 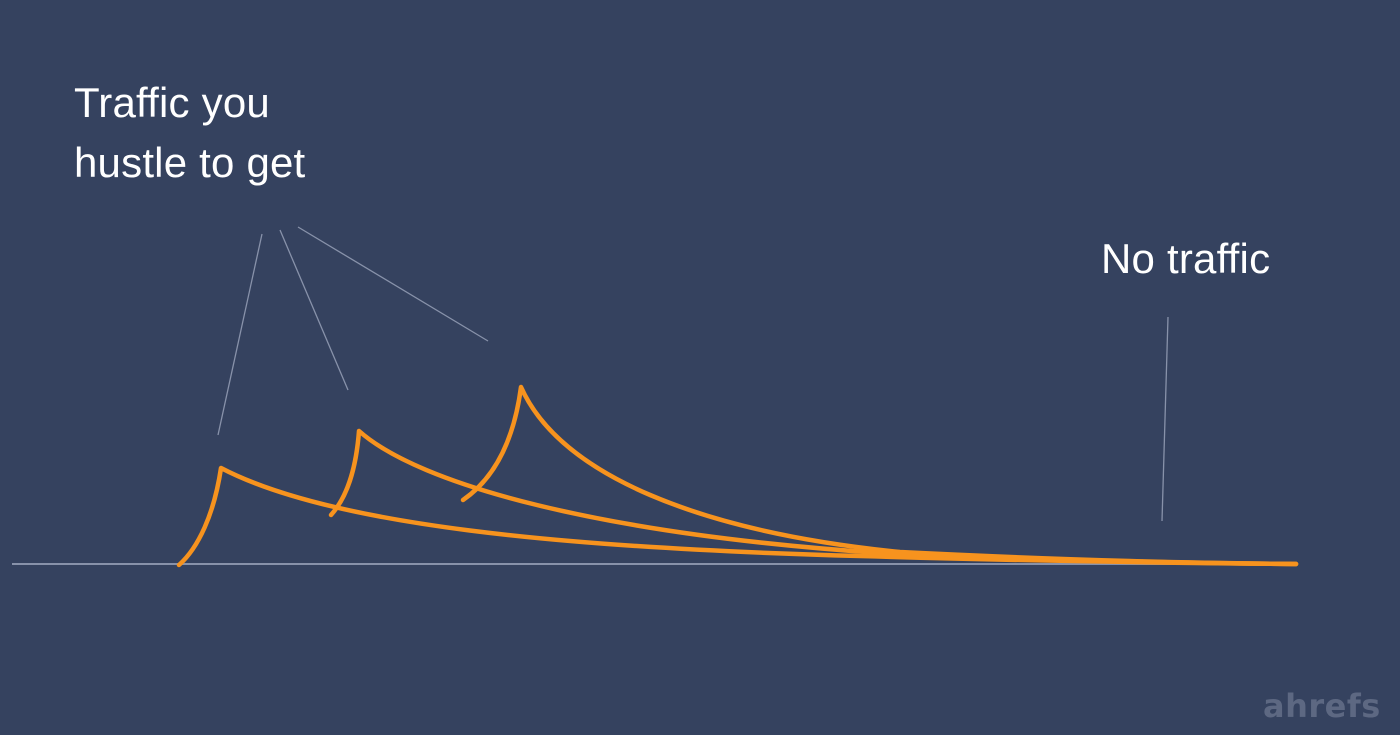 What do you see at coordinates (190, 162) in the screenshot?
I see `hustle-traffic-label-line-2: hustle to get` at bounding box center [190, 162].